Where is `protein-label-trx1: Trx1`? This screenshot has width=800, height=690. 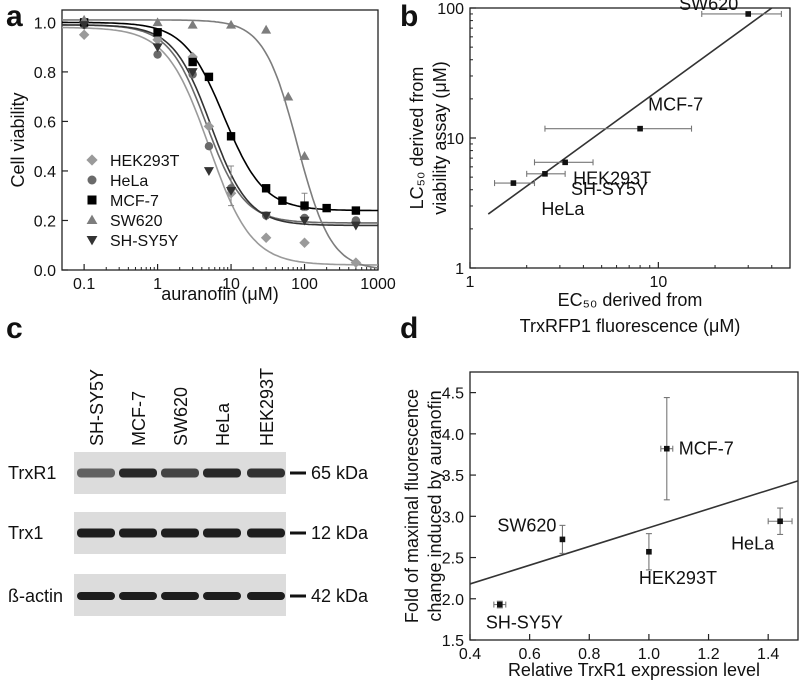 protein-label-trx1: Trx1 is located at coordinates (25, 533).